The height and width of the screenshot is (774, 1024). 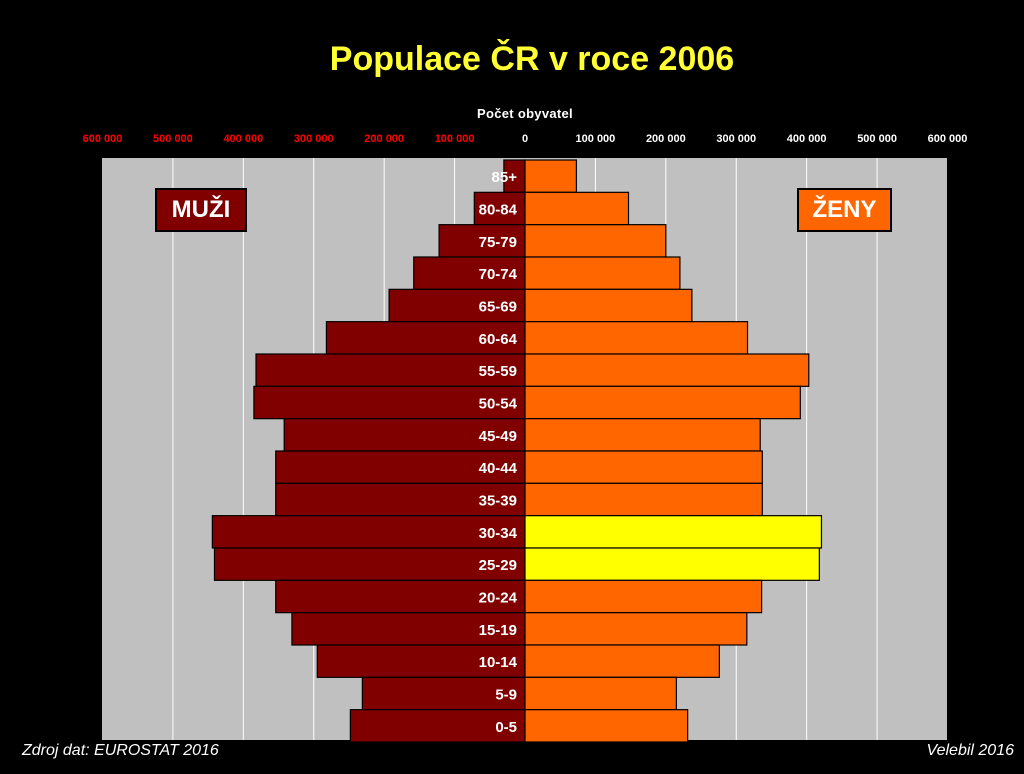 I want to click on category-label: 60-64, so click(x=498, y=339).